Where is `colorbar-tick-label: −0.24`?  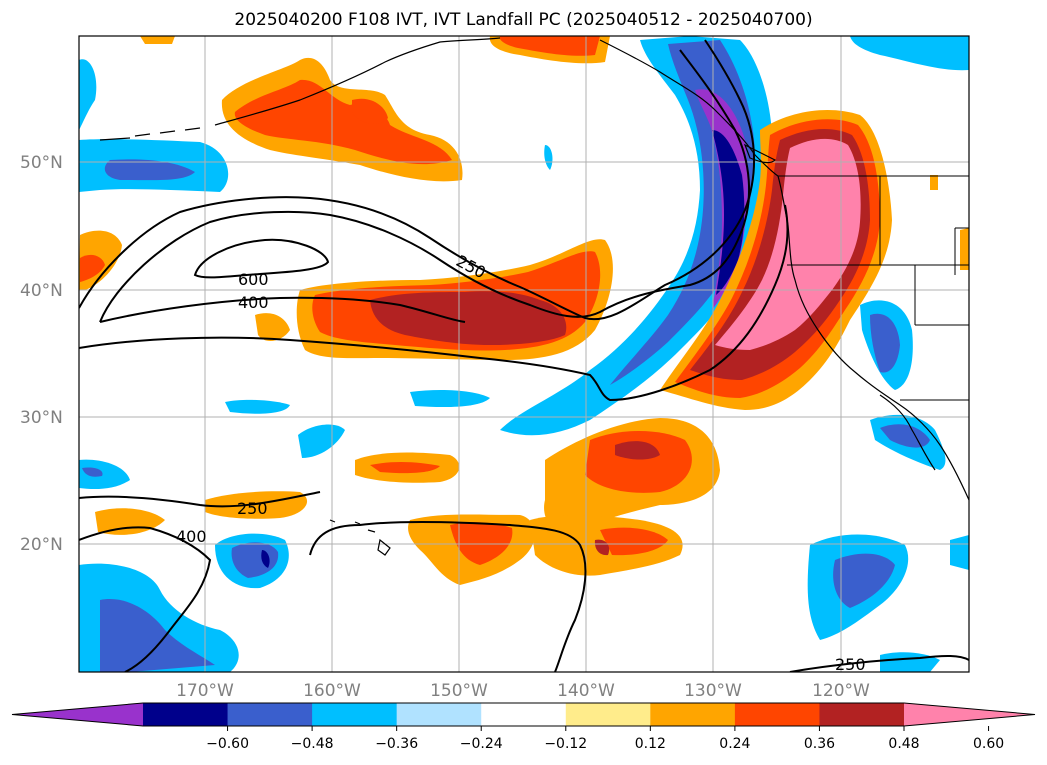
colorbar-tick-label: −0.24 is located at coordinates (481, 744).